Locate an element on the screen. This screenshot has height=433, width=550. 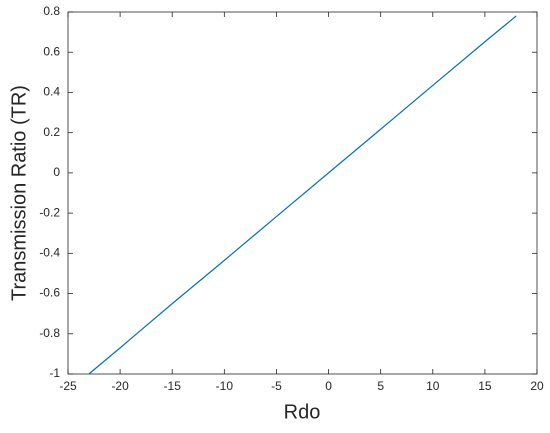
x-tick-label: 5 is located at coordinates (380, 386).